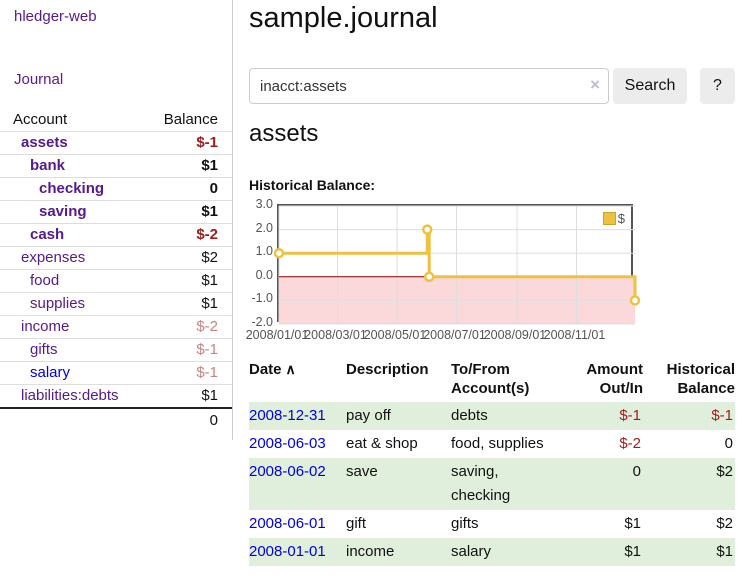 This screenshot has width=742, height=582. What do you see at coordinates (116, 303) in the screenshot?
I see `account-row: supplies $1` at bounding box center [116, 303].